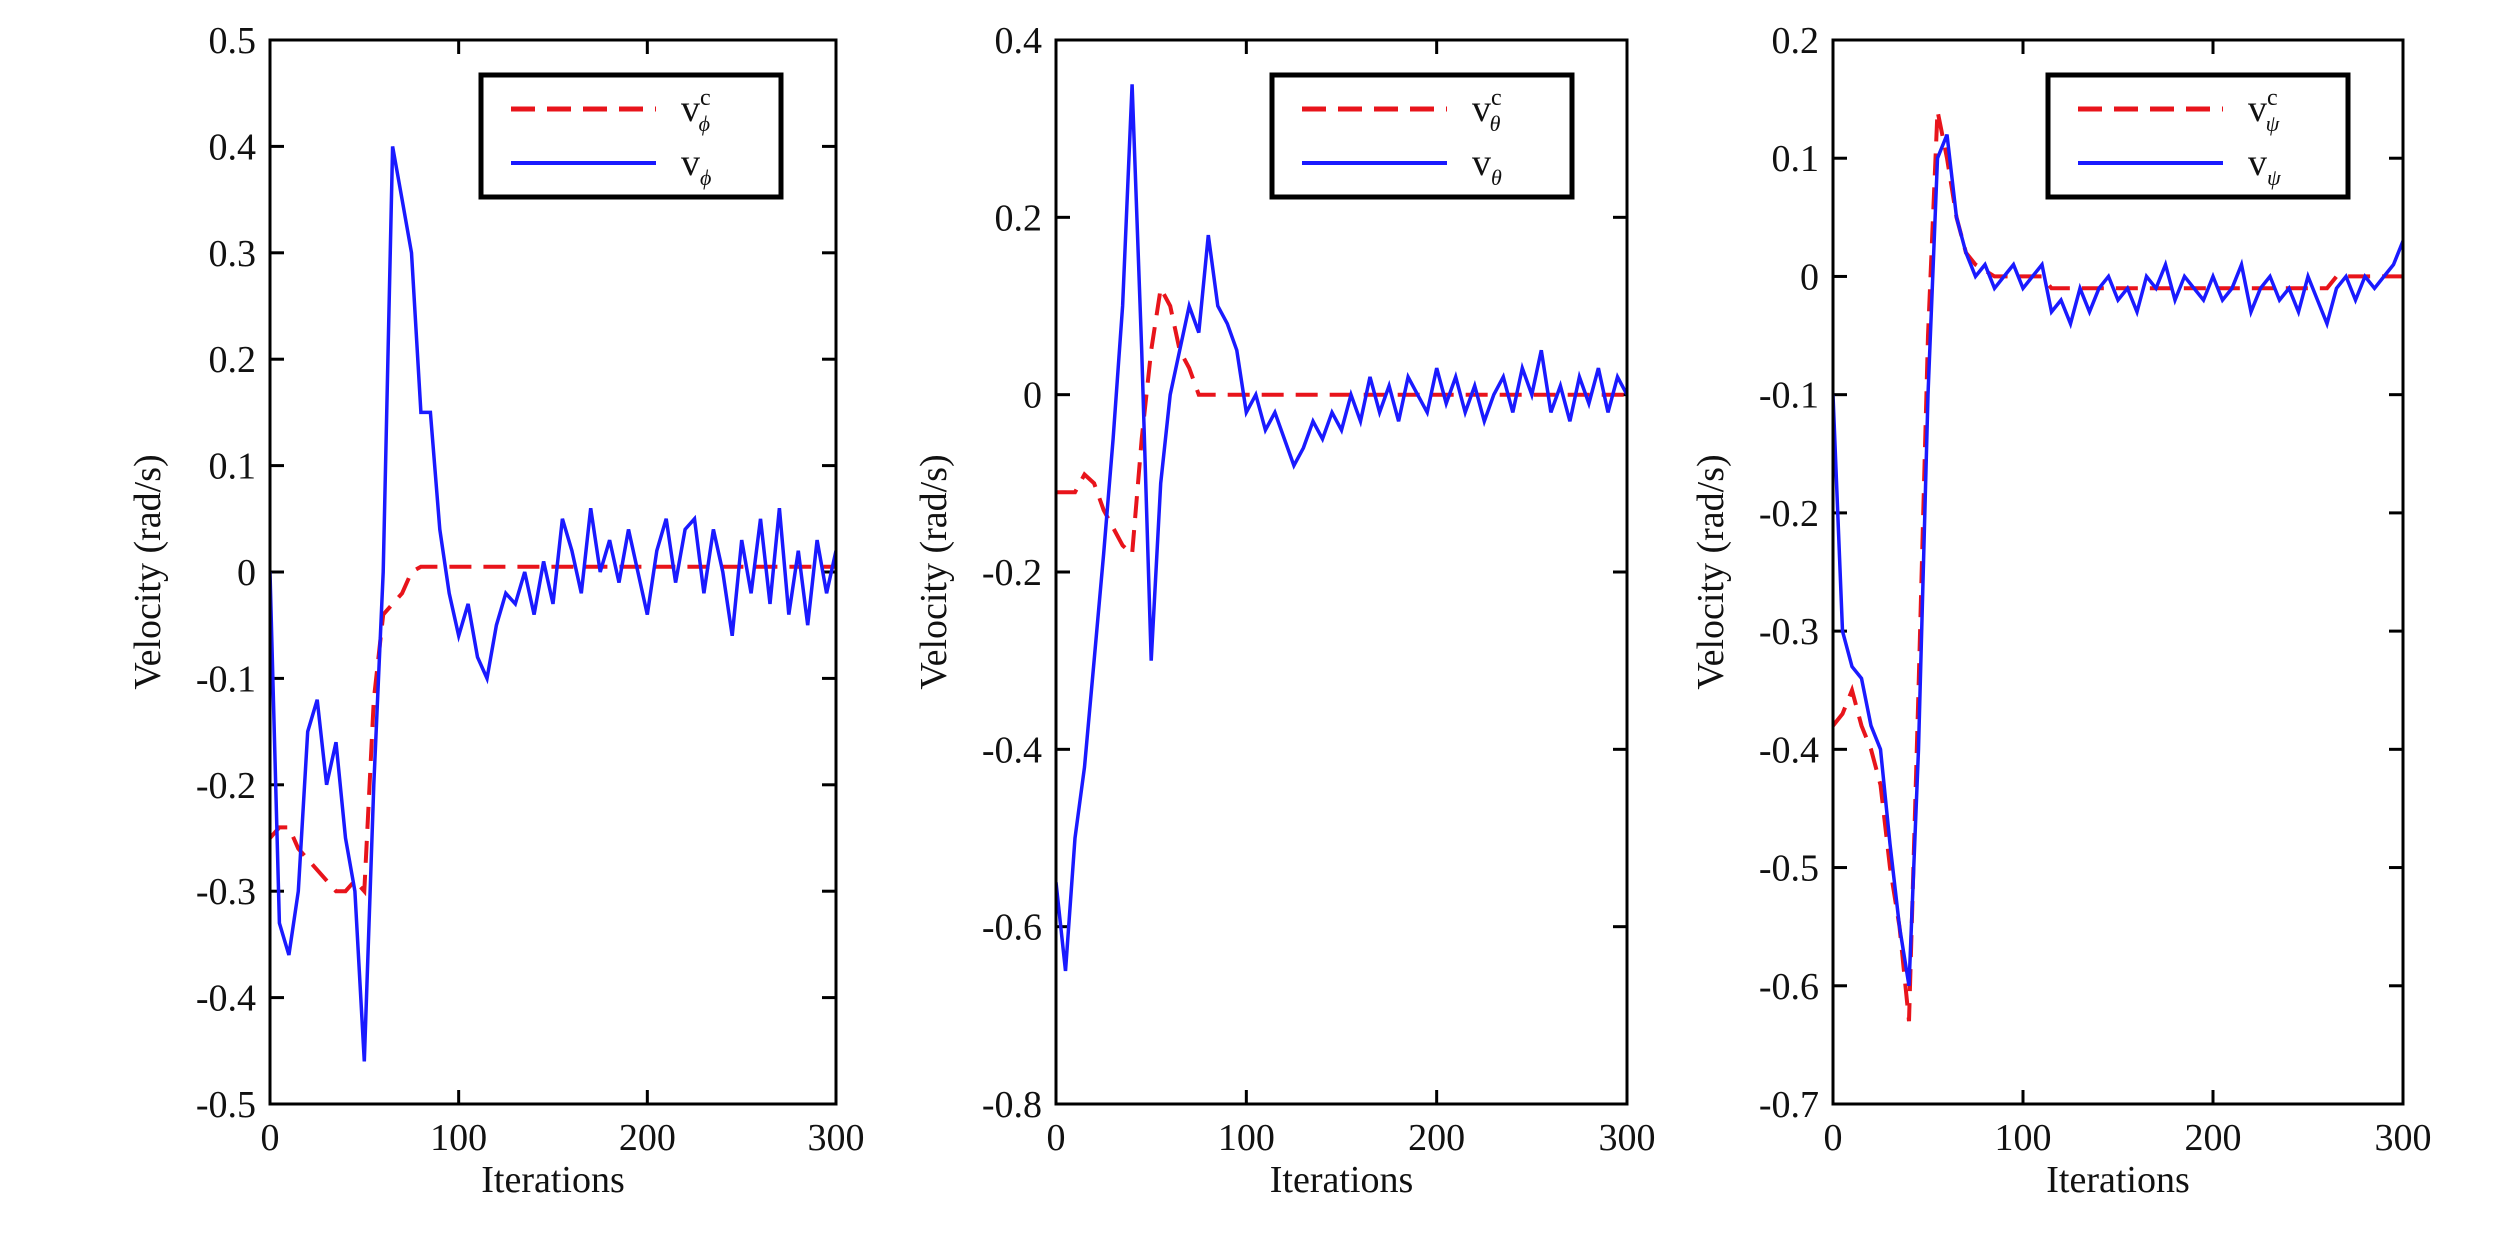  Describe the element at coordinates (233, 41) in the screenshot. I see `y-tick-label: 0.5` at that location.